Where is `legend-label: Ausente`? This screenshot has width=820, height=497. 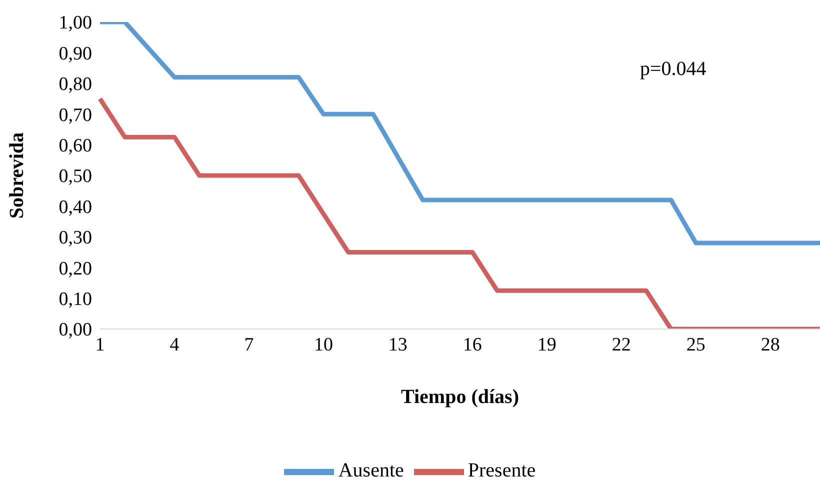
legend-label: Ausente is located at coordinates (371, 471).